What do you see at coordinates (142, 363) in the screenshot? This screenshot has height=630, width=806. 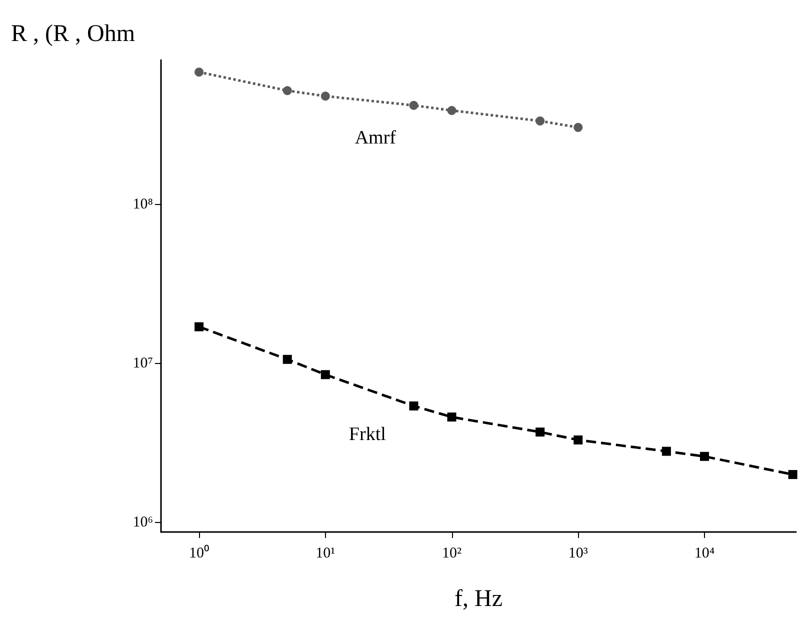 I see `y-tick-label: 10⁷` at bounding box center [142, 363].